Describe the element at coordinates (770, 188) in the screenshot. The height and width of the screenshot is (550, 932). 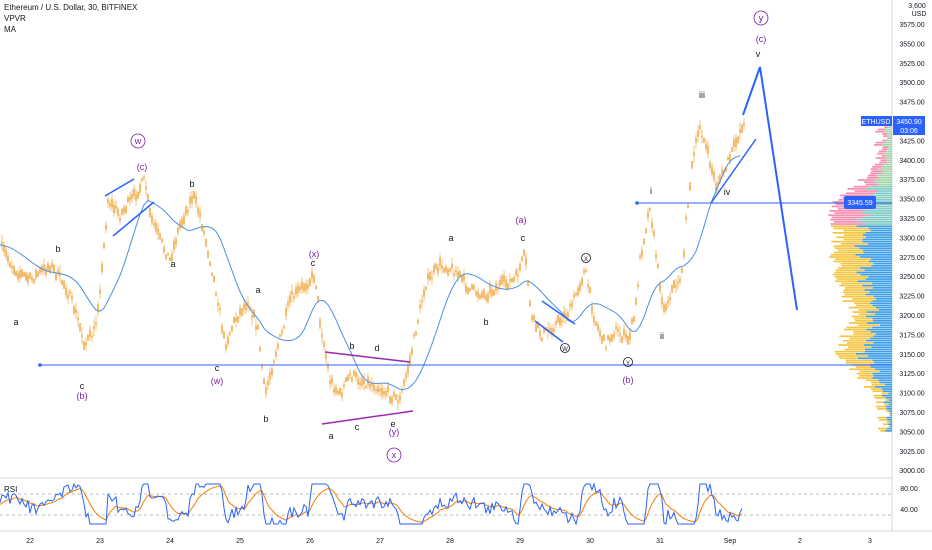
I see `projection-path` at that location.